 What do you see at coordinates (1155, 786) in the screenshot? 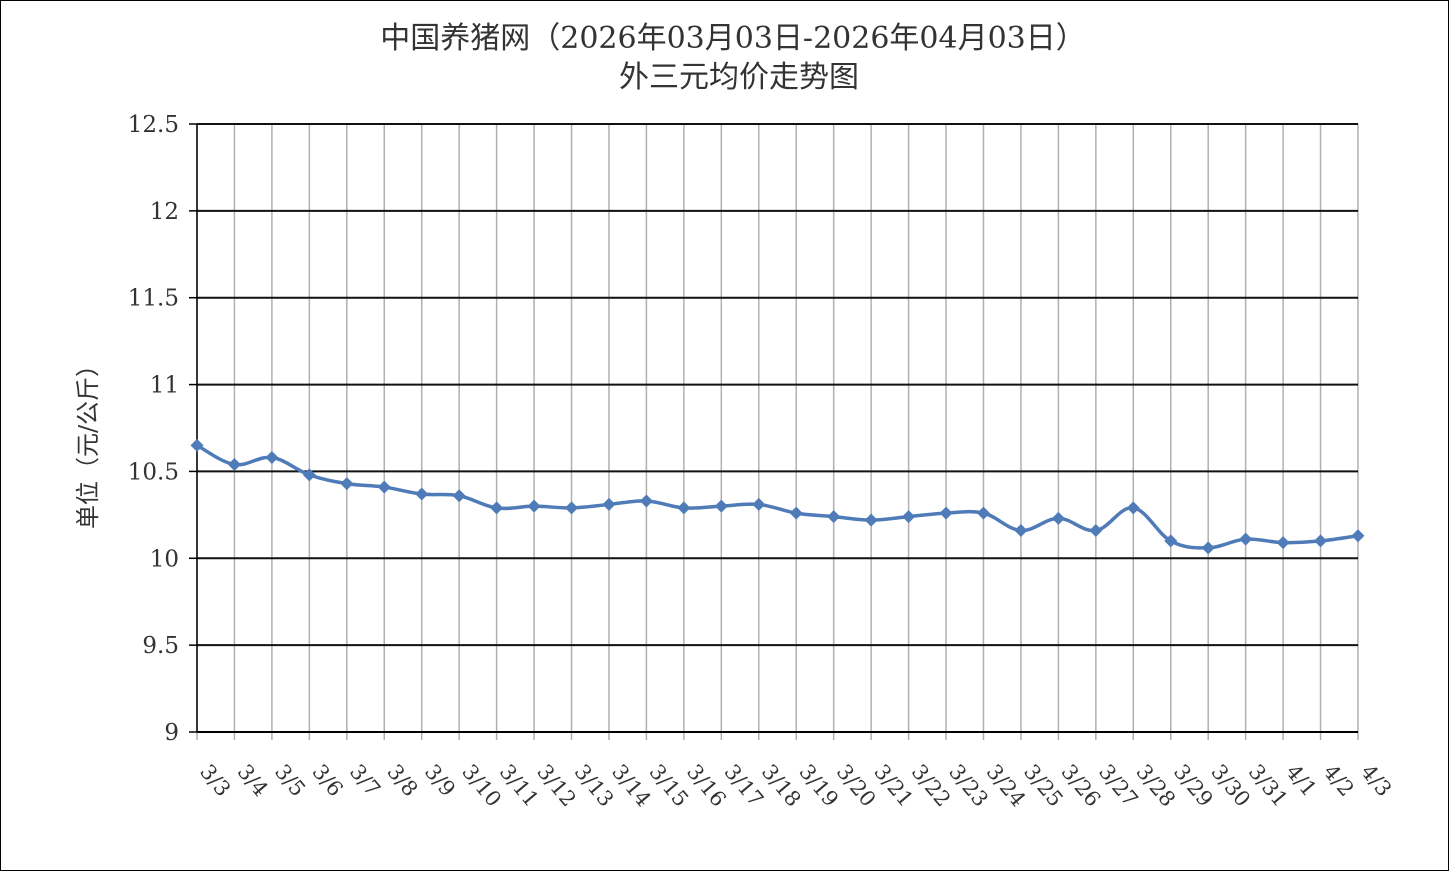
I see `x-tick-label: 3/28` at bounding box center [1155, 786].